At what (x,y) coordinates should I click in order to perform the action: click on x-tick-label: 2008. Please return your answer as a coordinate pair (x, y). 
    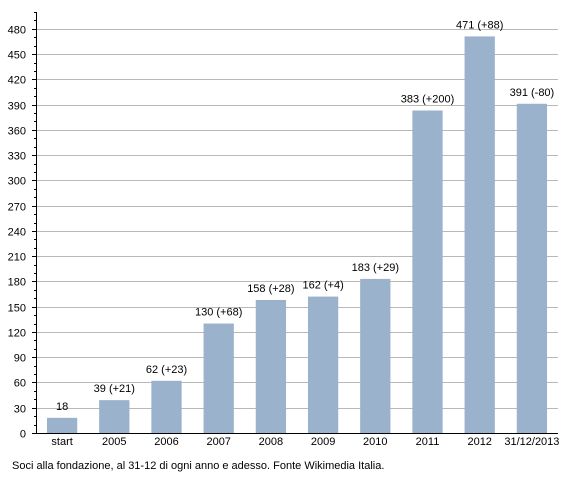
    Looking at the image, I should click on (271, 442).